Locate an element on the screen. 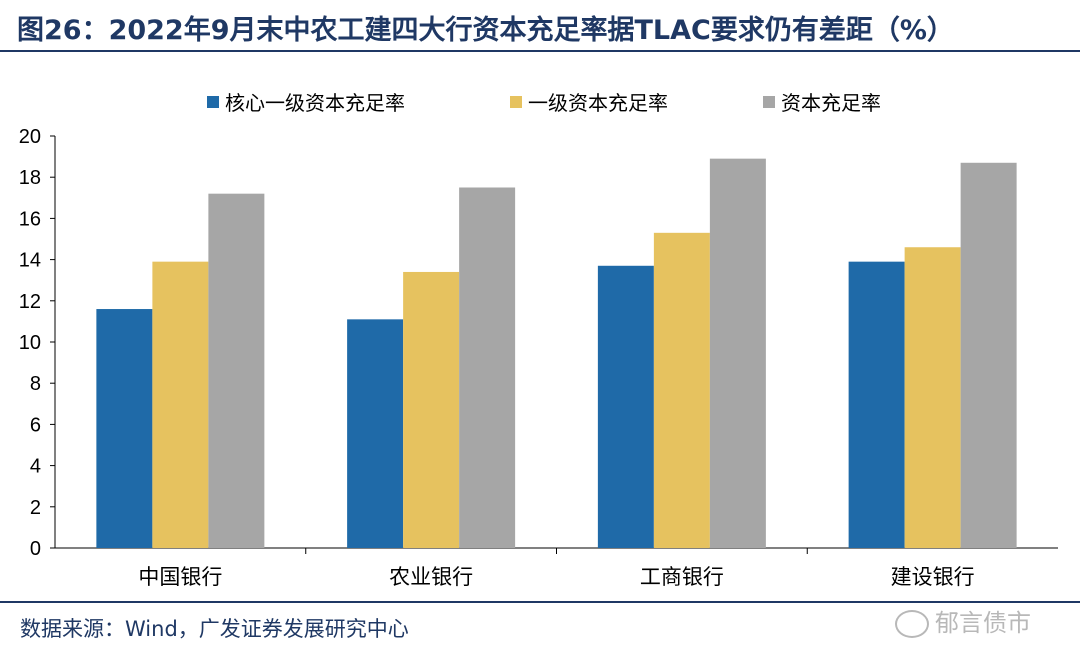 The height and width of the screenshot is (667, 1080). y-tick-label: 10 is located at coordinates (30, 343).